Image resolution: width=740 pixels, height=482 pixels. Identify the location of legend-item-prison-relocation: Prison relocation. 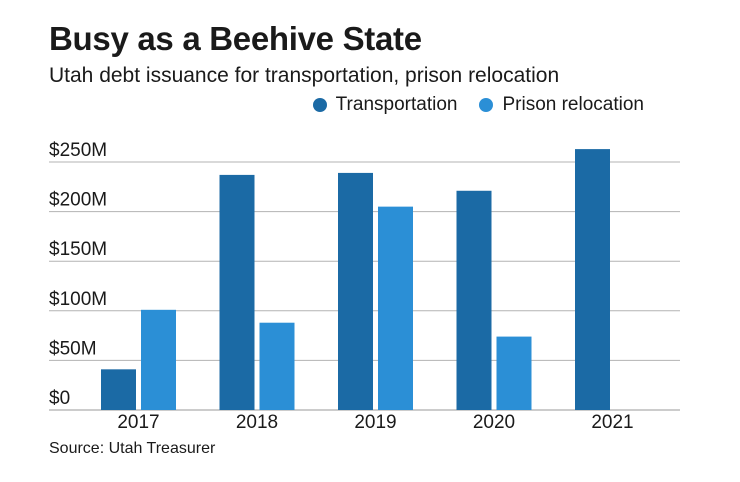
(561, 105).